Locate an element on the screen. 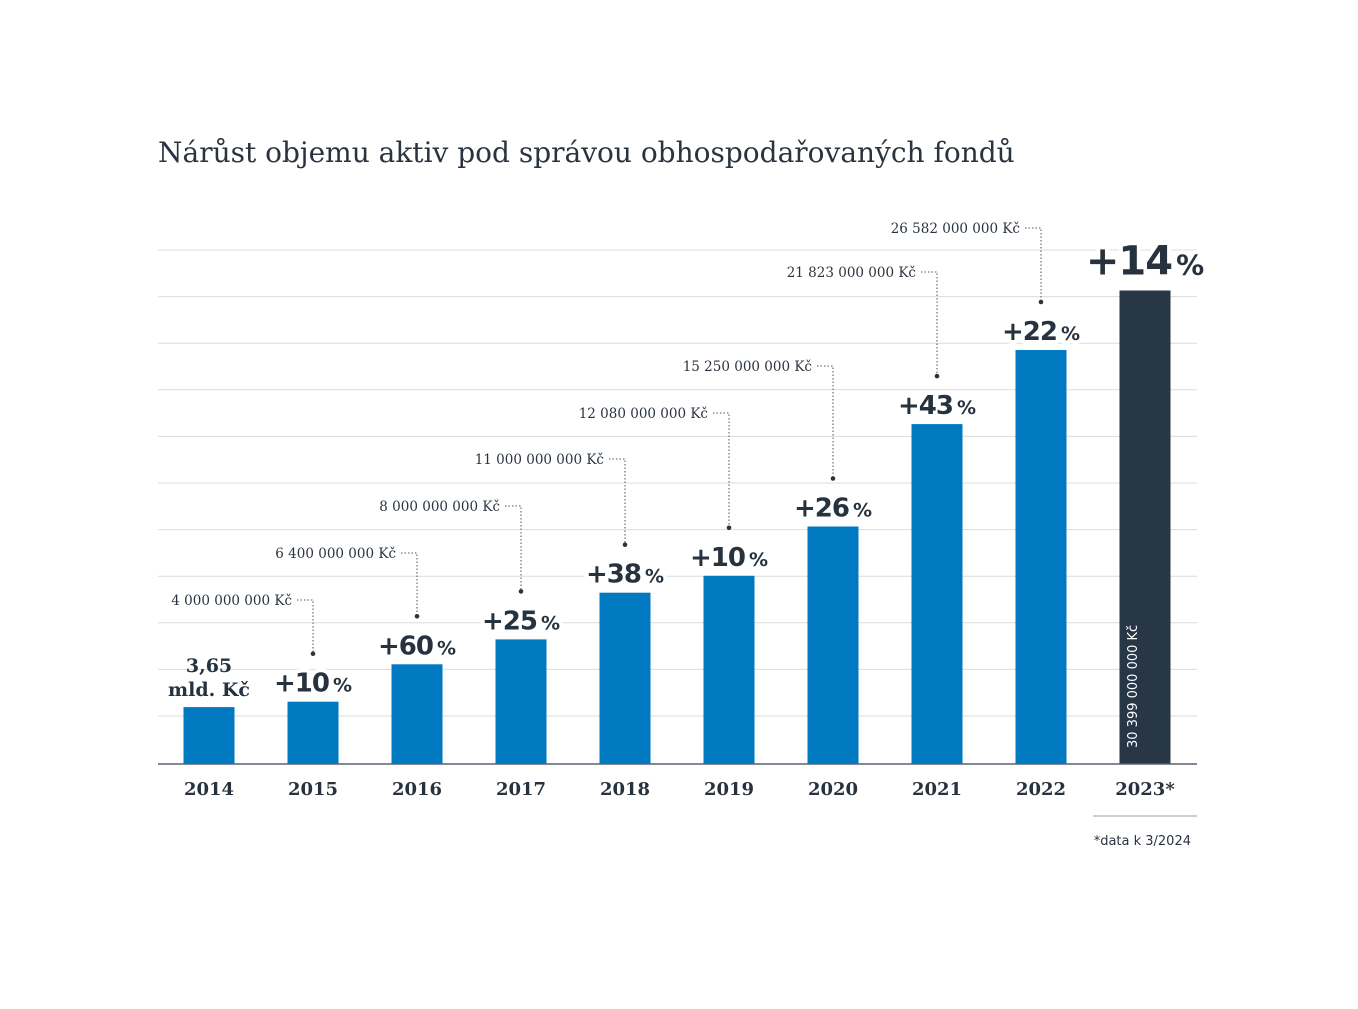  growth-label: +60% is located at coordinates (417, 646).